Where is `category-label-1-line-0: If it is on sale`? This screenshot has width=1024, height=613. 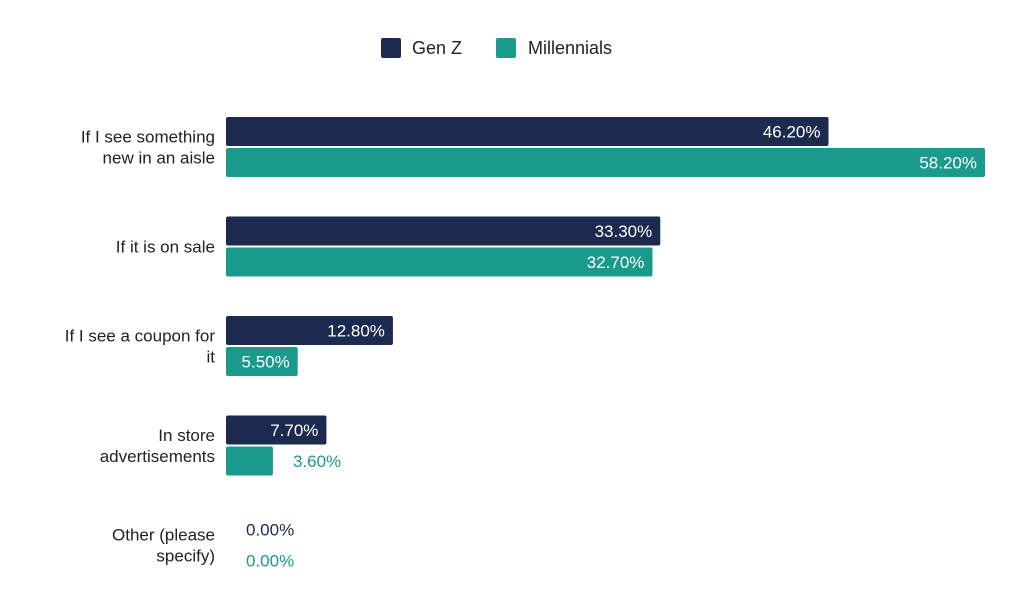 category-label-1-line-0: If it is on sale is located at coordinates (165, 247).